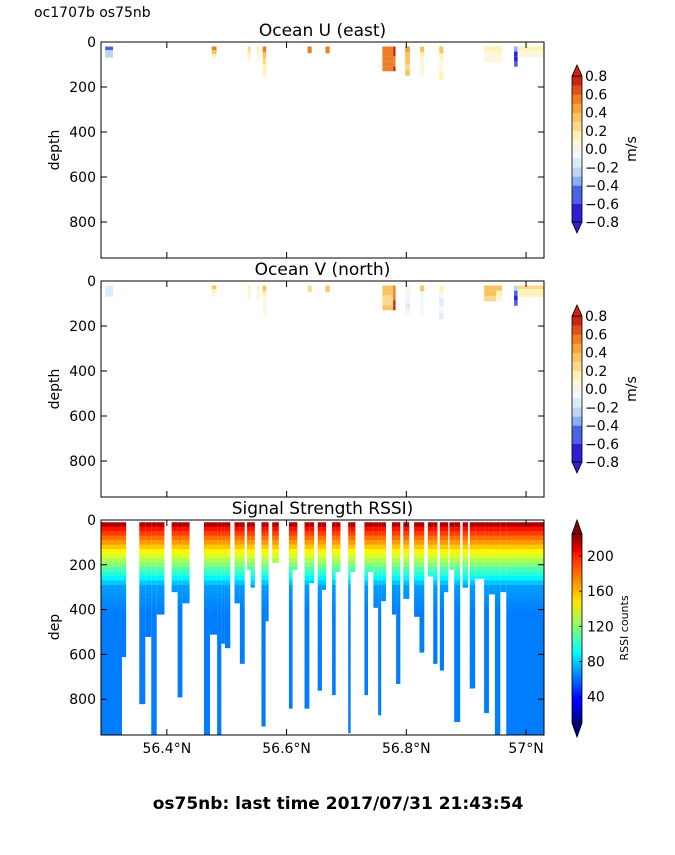  I want to click on colorbar-tick-label: 0.0, so click(596, 150).